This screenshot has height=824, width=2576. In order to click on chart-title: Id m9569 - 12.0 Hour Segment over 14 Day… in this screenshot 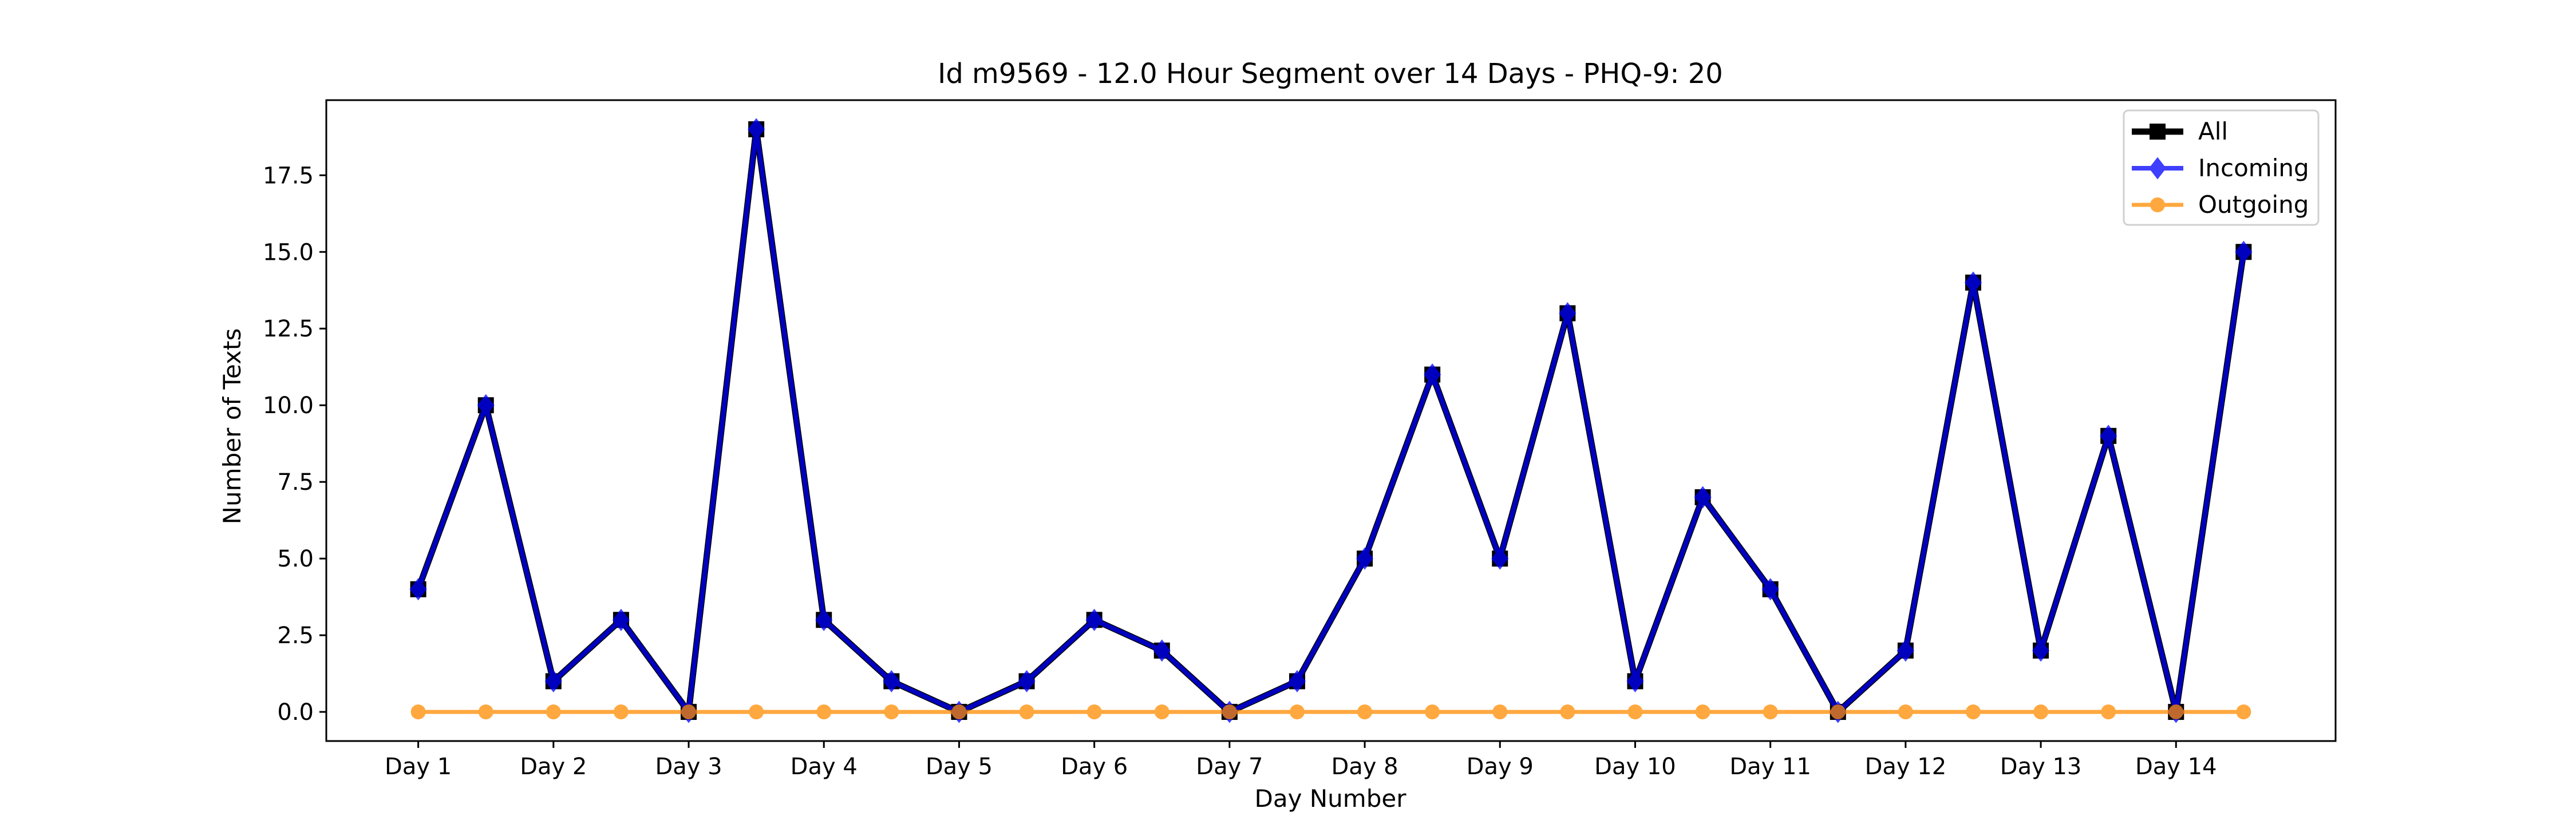, I will do `click(1330, 74)`.